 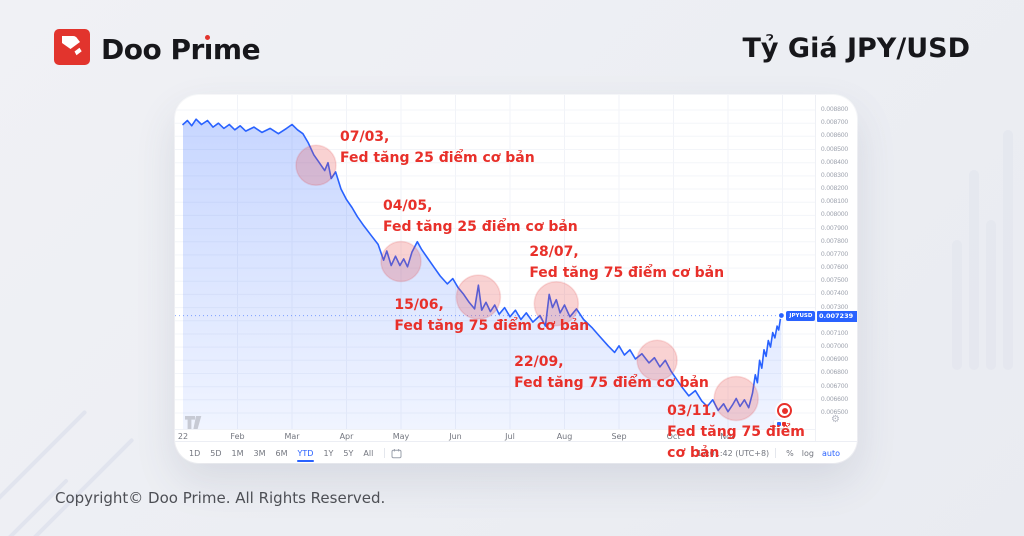 I want to click on event-annotation: 22/09, Fed tăng 75 điểm cơ bản, so click(x=611, y=373).